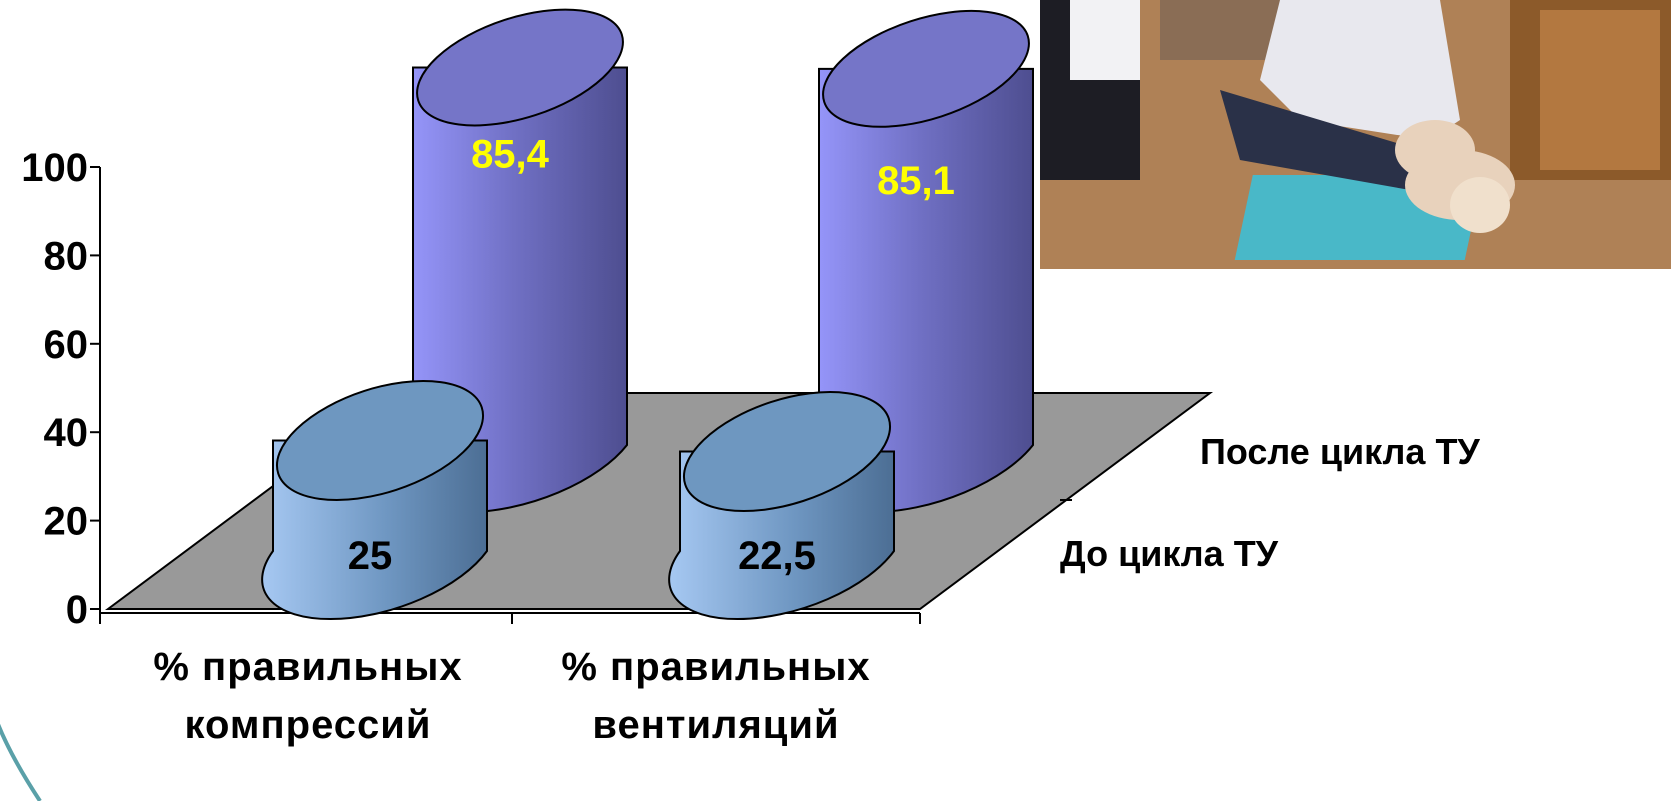 The width and height of the screenshot is (1671, 801). I want to click on category-label-1b: компрессий, so click(308, 725).